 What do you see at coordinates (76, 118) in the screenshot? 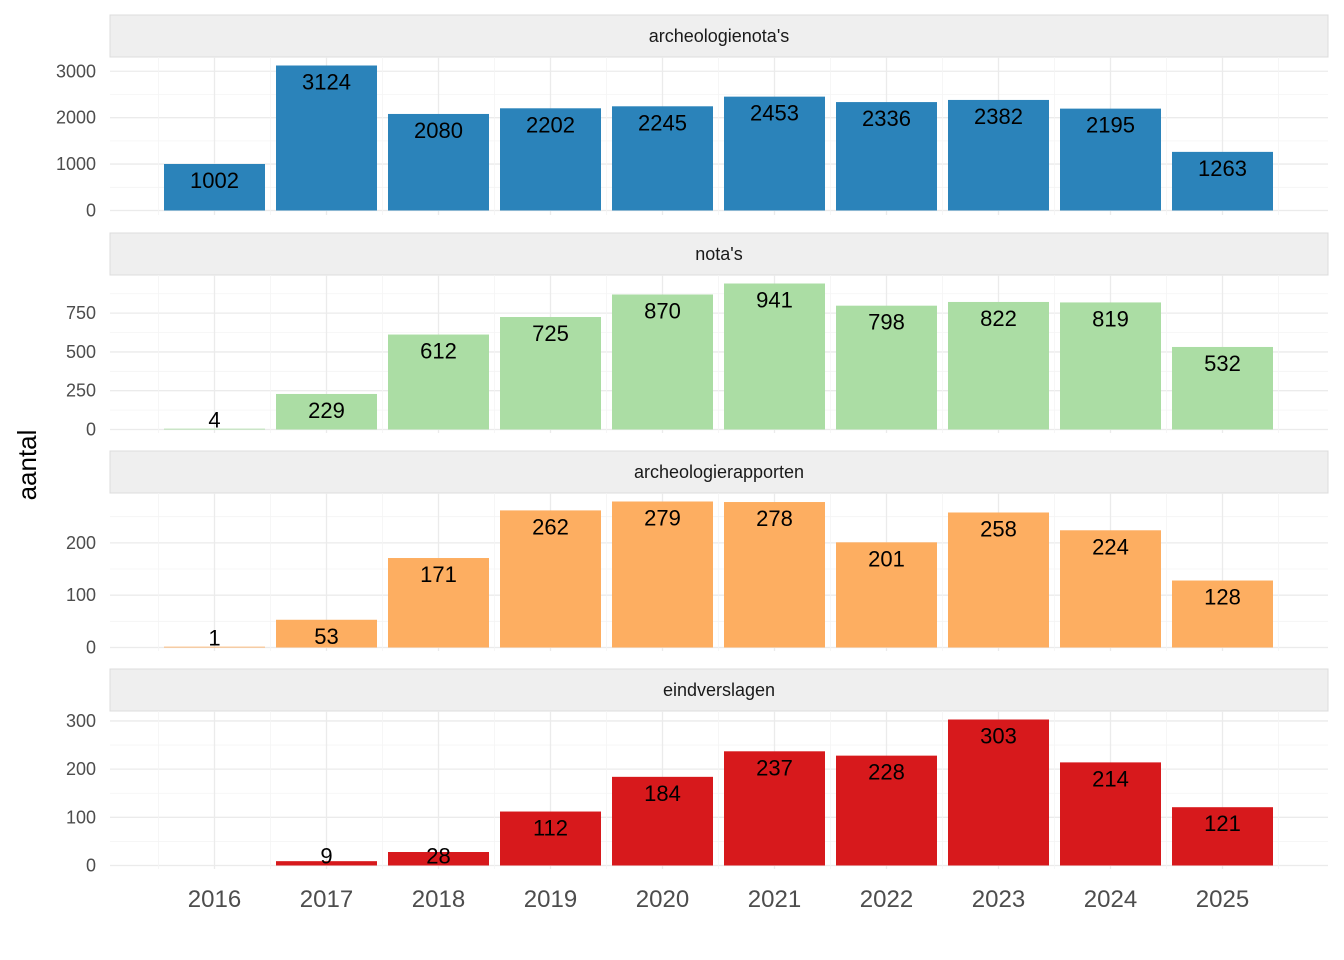
I see `y-tick-label: 2000` at bounding box center [76, 118].